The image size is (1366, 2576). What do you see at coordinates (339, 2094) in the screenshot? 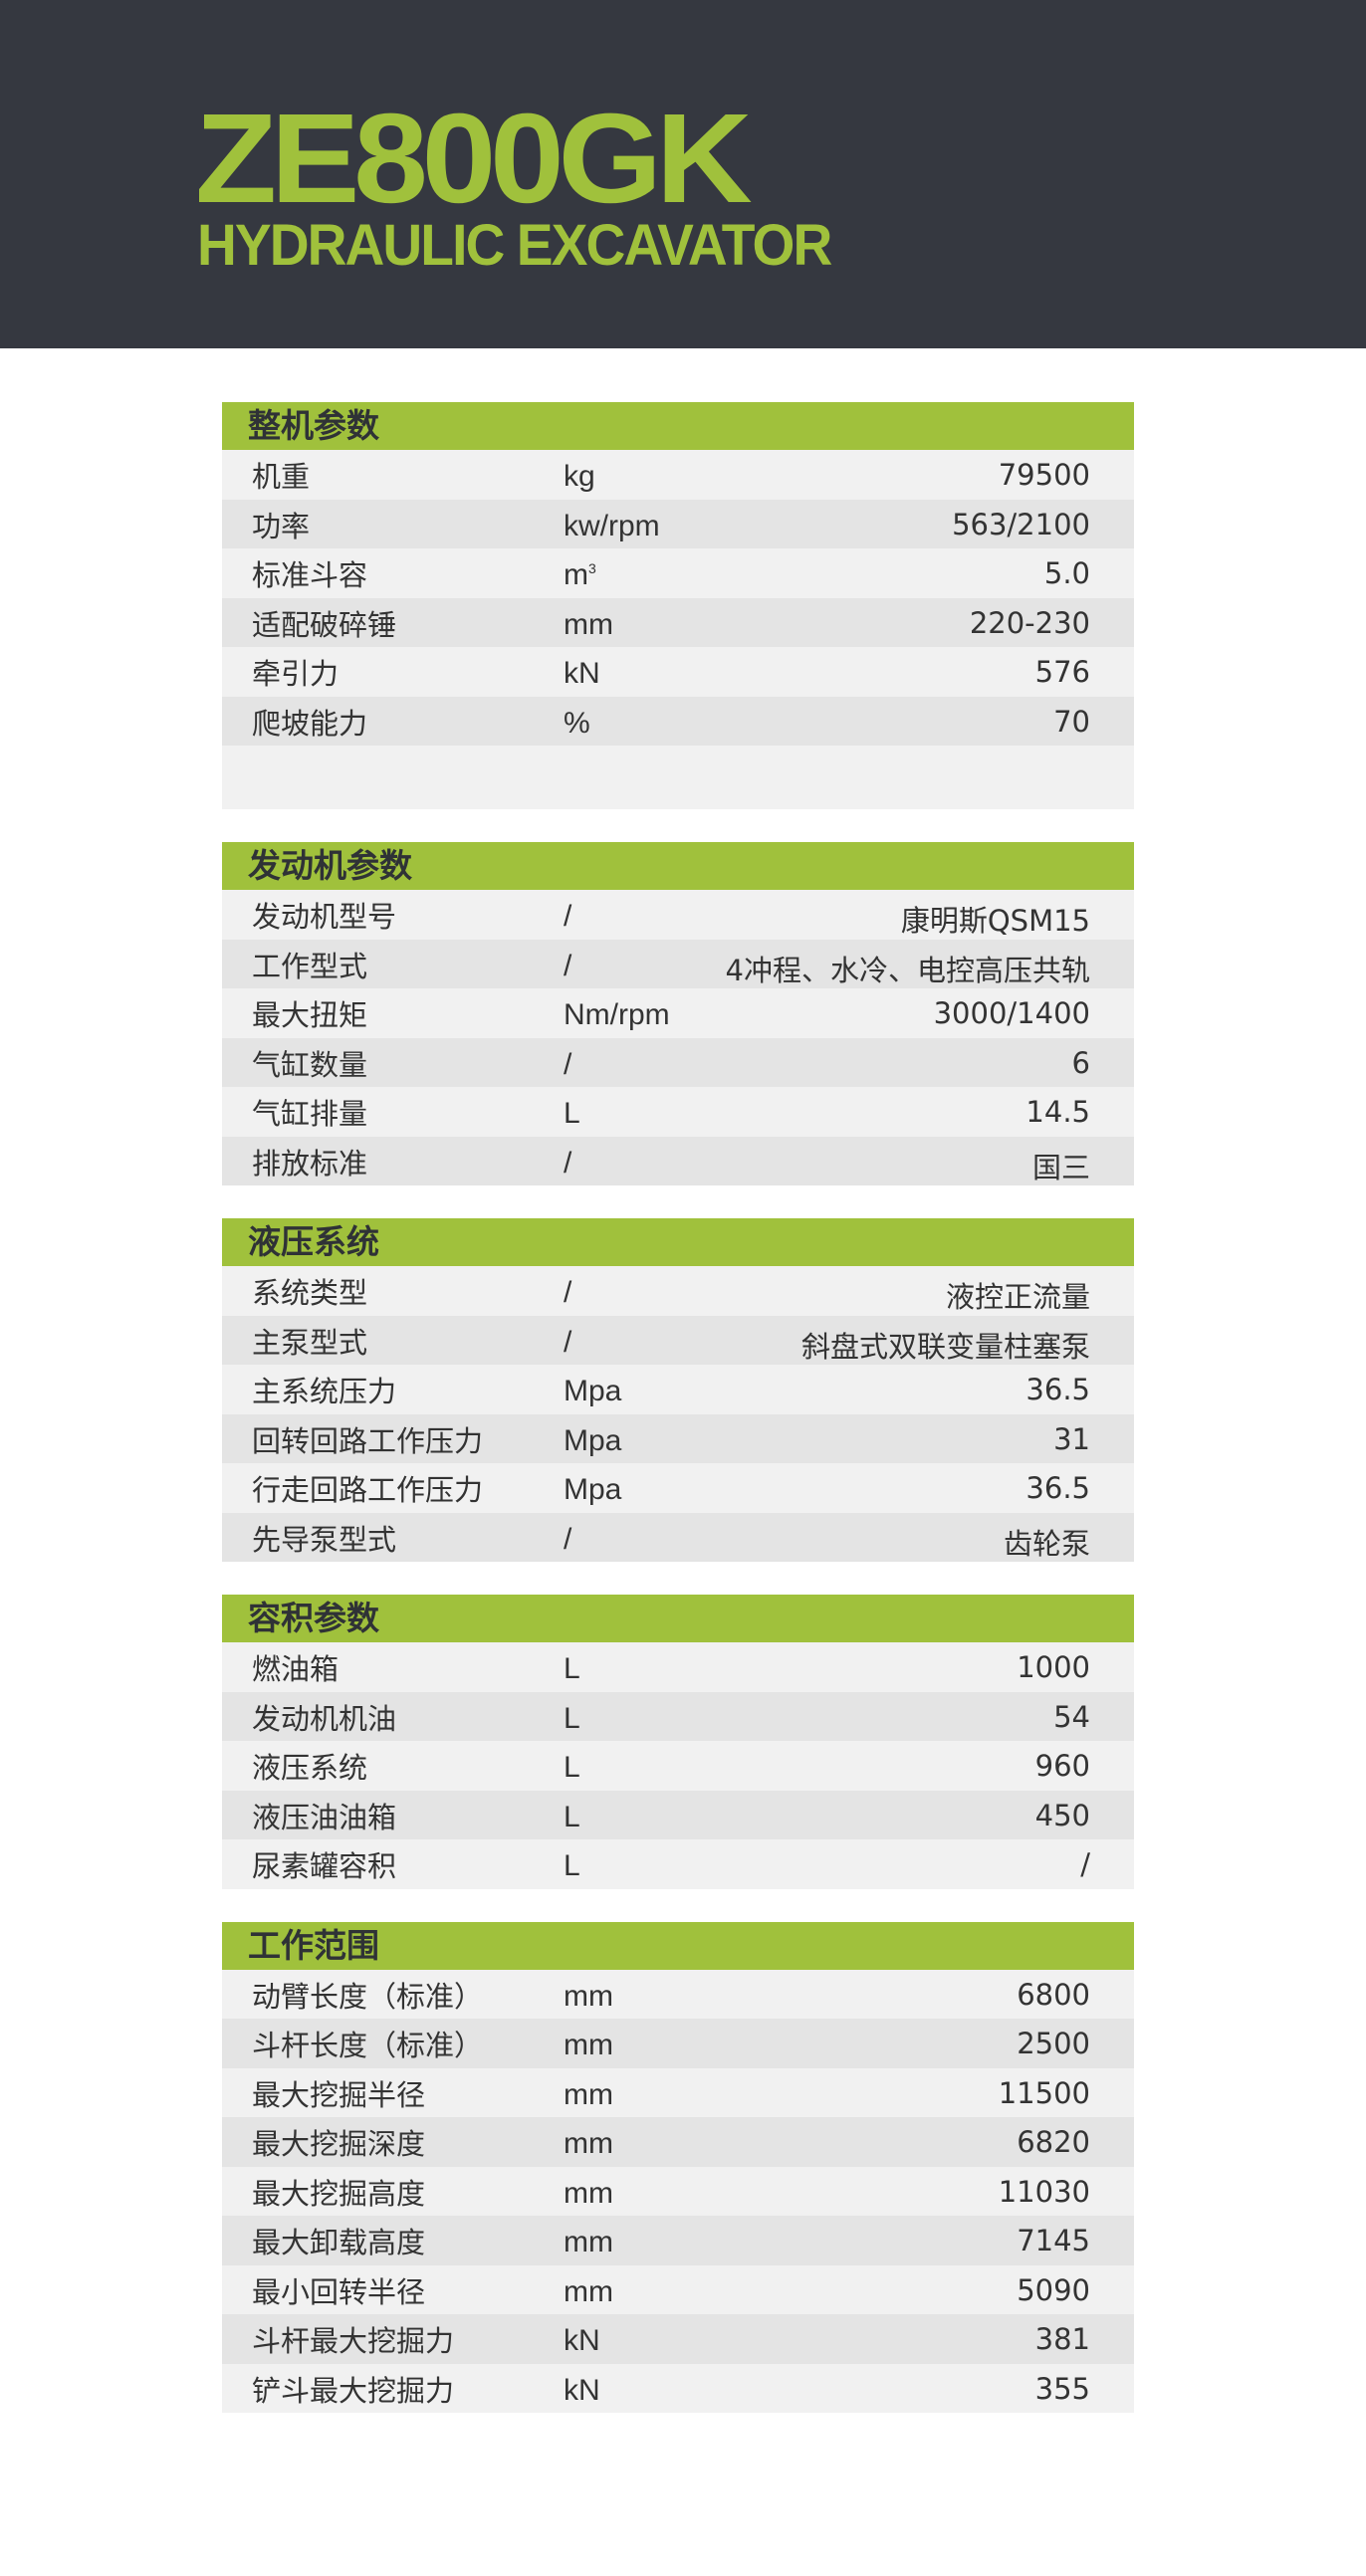
I see `spec-label: 最大挖掘半径` at bounding box center [339, 2094].